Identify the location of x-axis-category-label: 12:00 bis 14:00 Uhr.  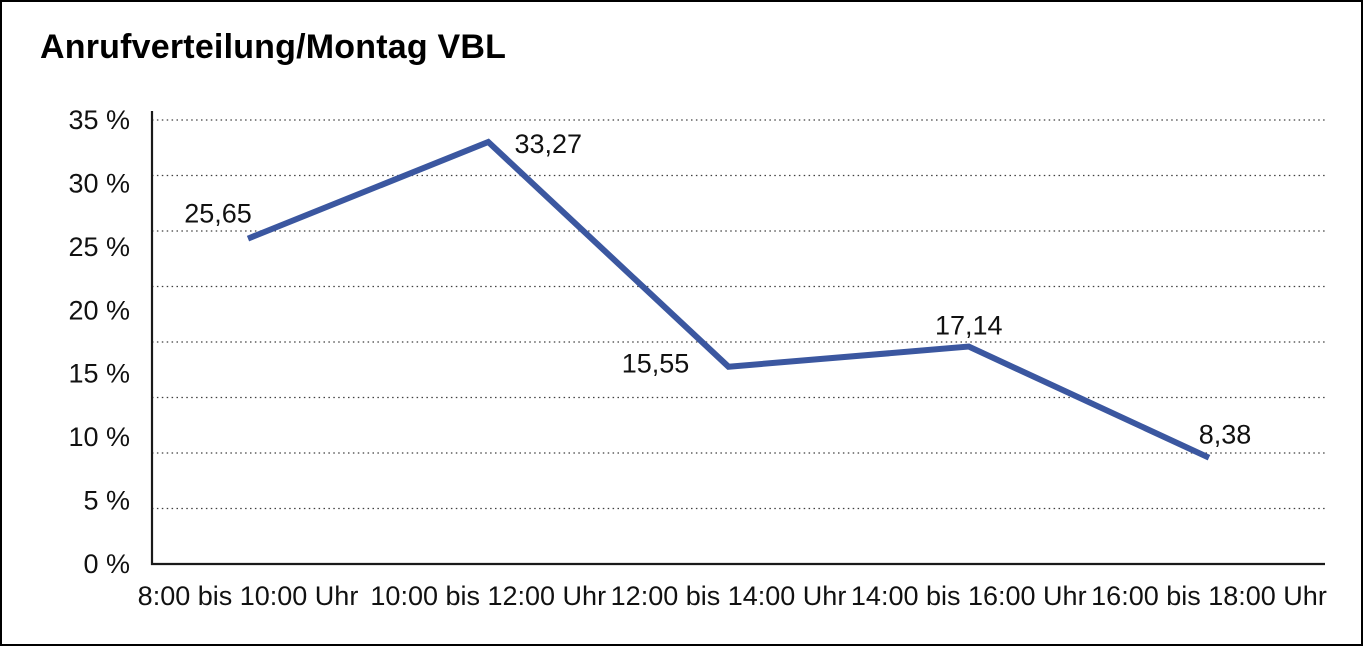
(729, 596).